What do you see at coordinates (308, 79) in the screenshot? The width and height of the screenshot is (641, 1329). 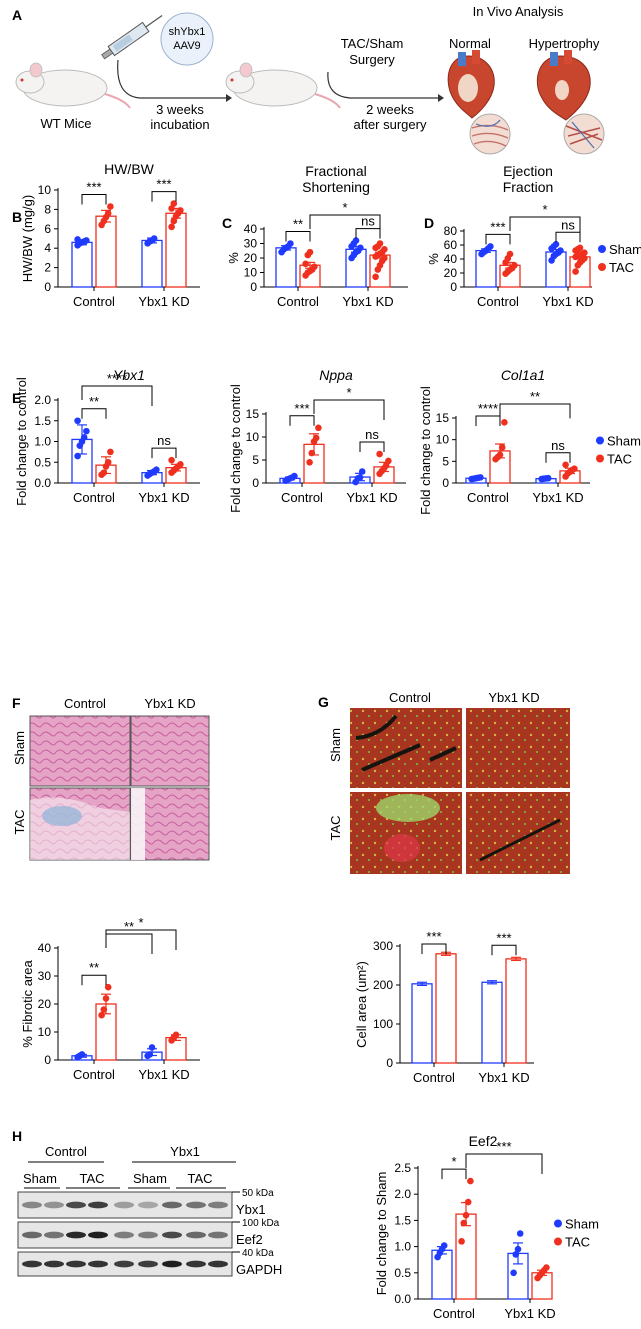 I see `panel-a: A shYbx1 AAV9 WT Mice 3 weeks incubation` at bounding box center [308, 79].